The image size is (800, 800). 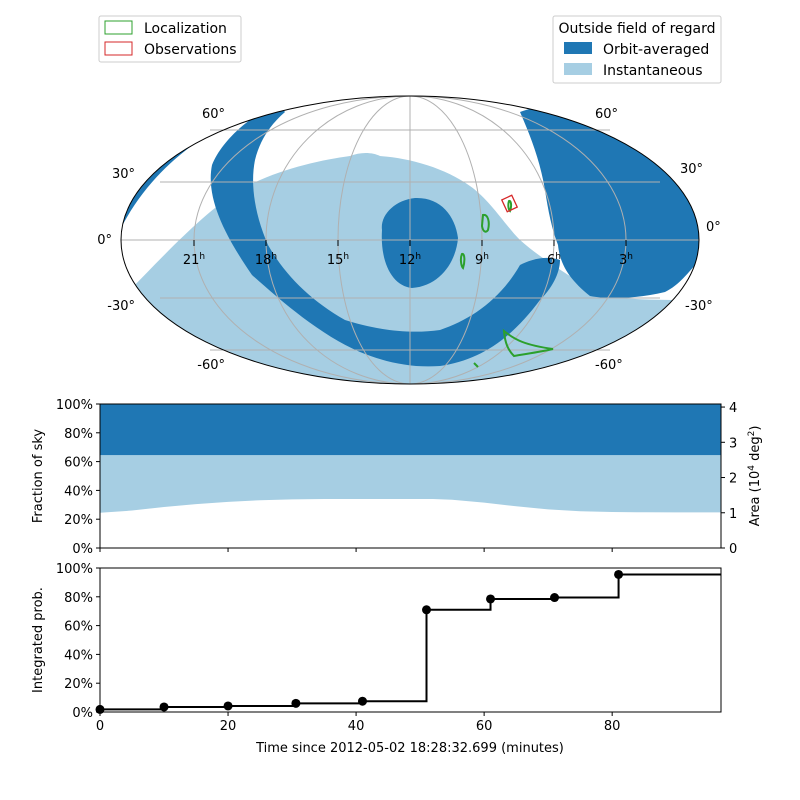 I want to click on lat-label-left-m60: -60°, so click(x=211, y=365).